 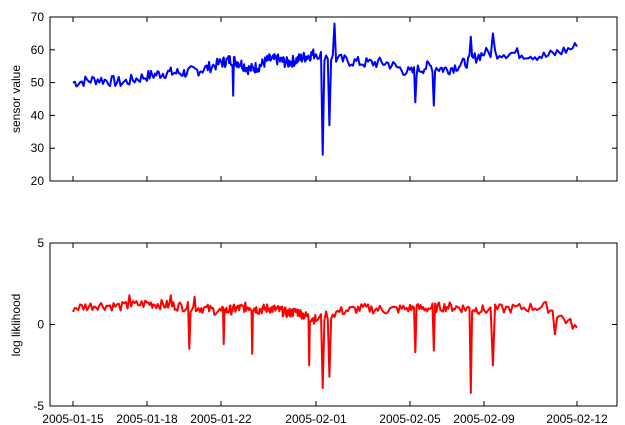 What do you see at coordinates (73, 418) in the screenshot?
I see `x-tick-label: 2005-01-15` at bounding box center [73, 418].